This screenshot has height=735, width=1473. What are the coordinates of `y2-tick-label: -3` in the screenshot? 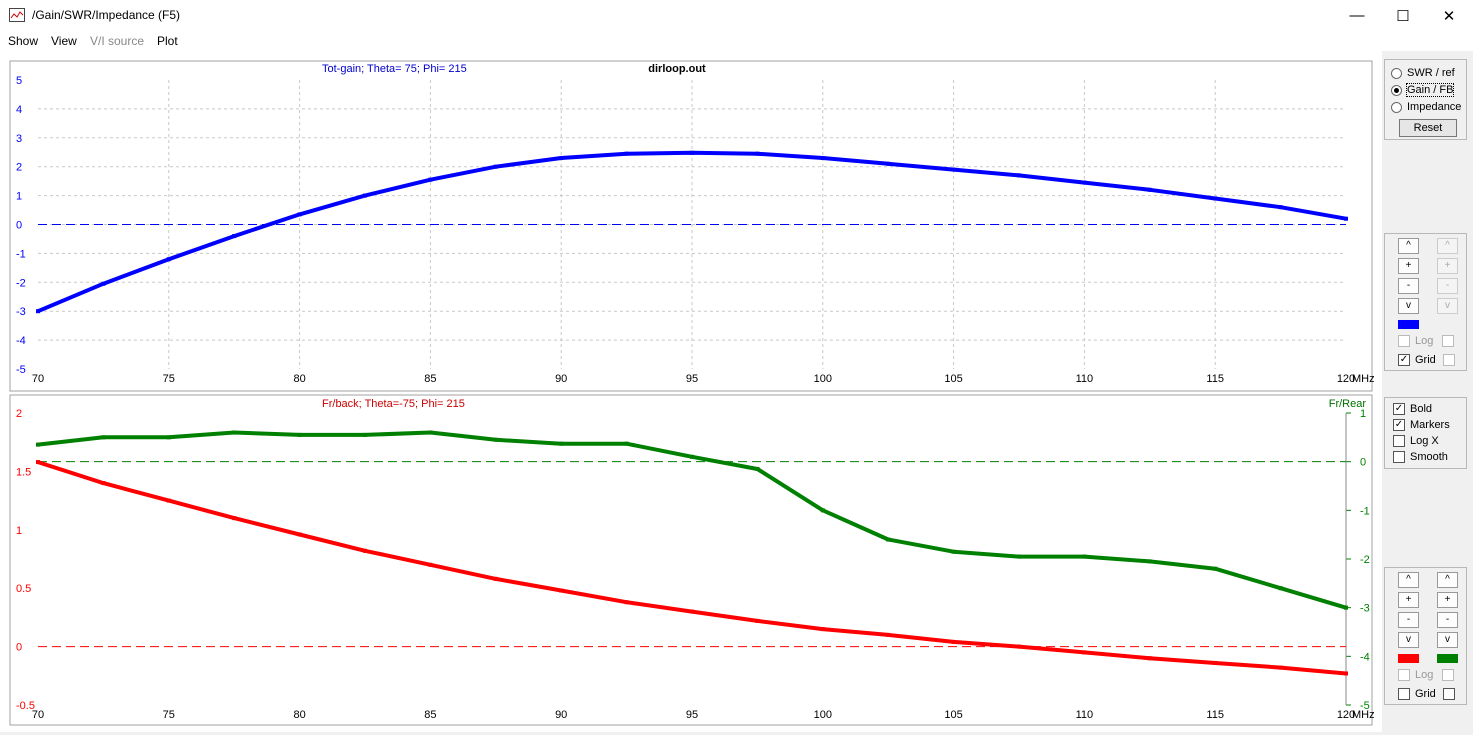 It's located at (1365, 609).